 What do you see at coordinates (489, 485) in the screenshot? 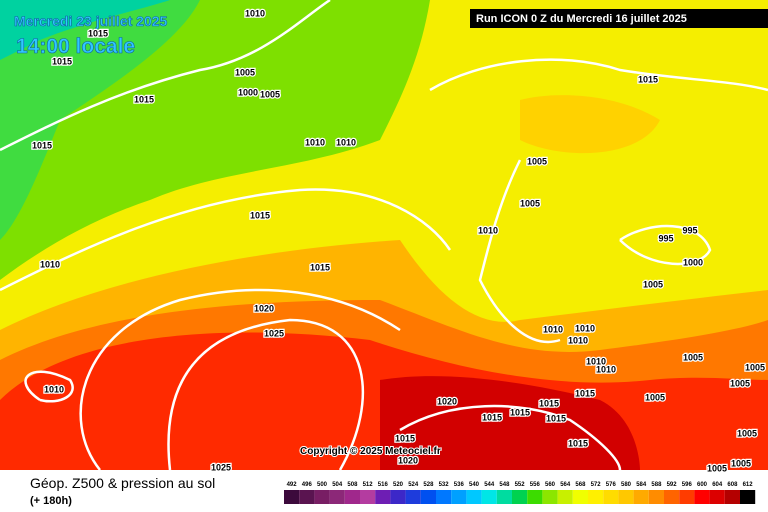
I see `scale-label: 544` at bounding box center [489, 485].